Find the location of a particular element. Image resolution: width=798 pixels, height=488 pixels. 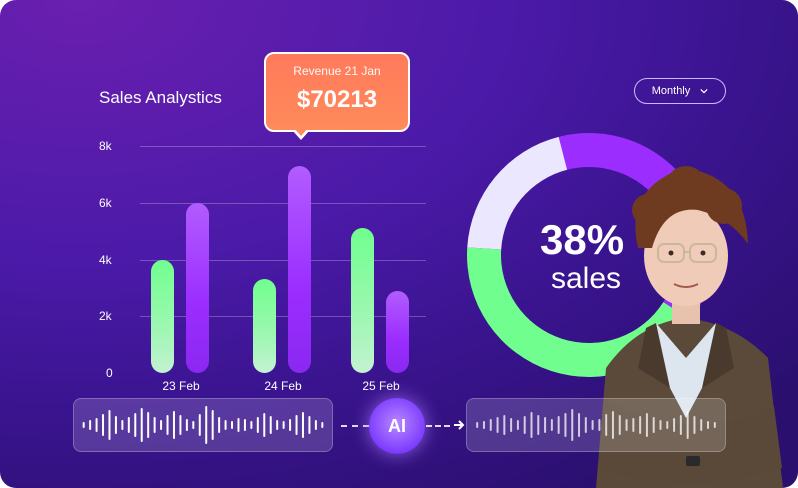

y-tick-label: 6k is located at coordinates (105, 202).